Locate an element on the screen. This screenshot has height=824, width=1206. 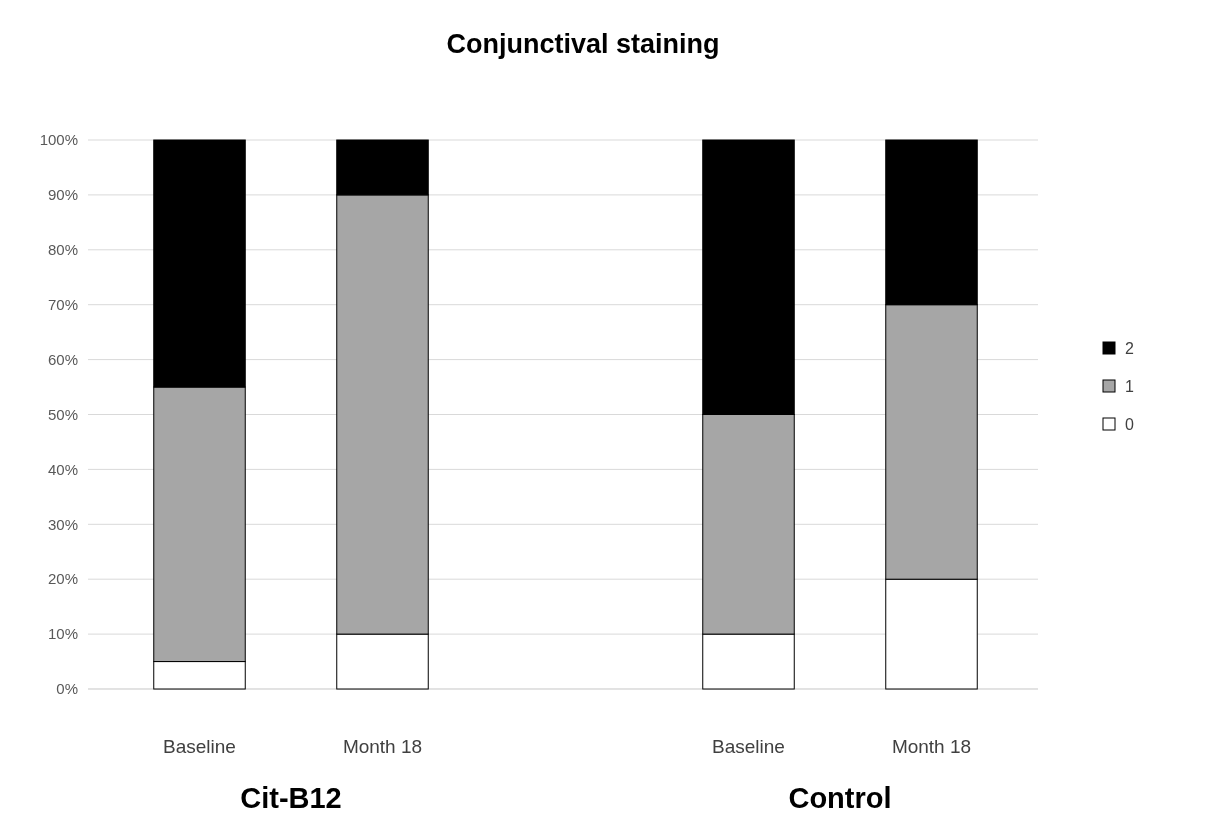
y-tick-label: 0% is located at coordinates (67, 689).